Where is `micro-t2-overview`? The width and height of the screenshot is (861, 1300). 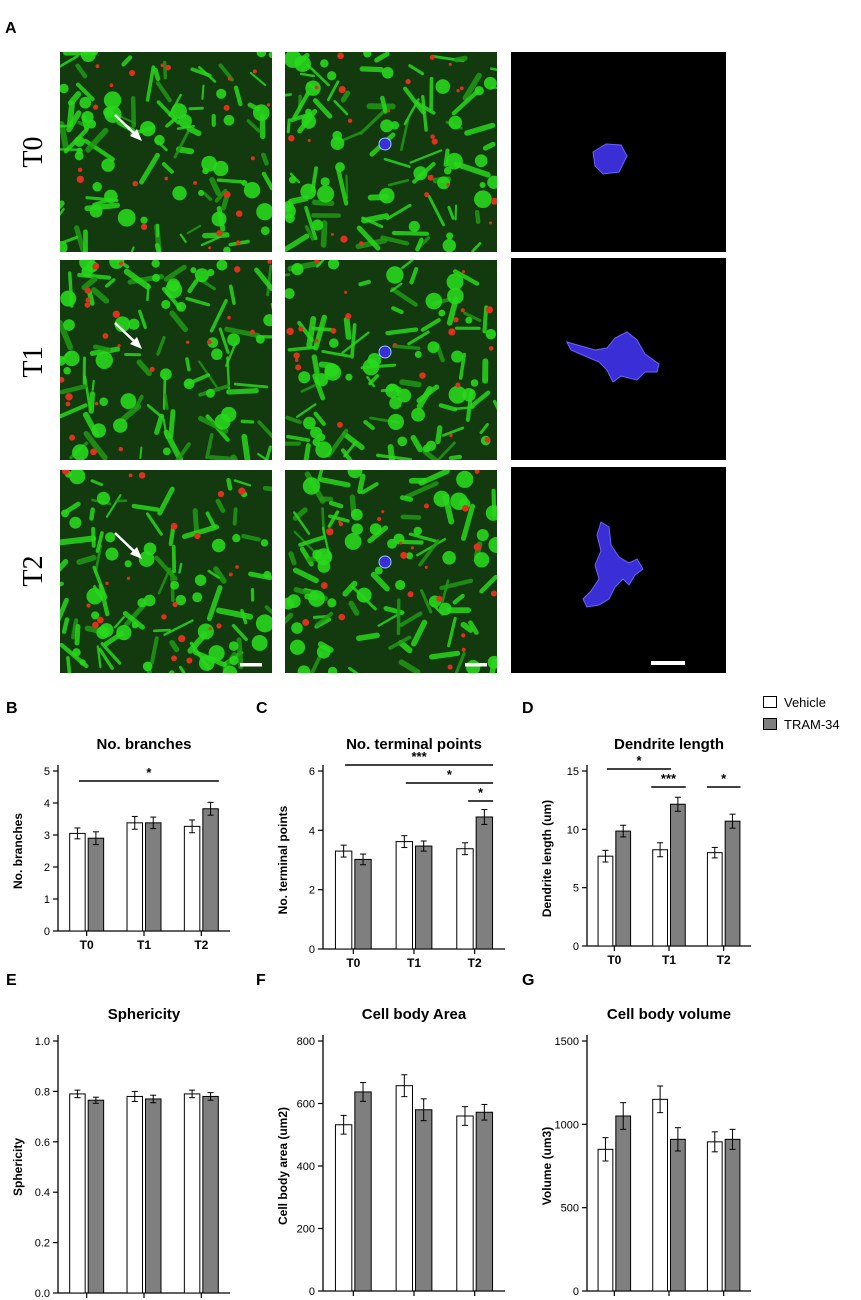
micro-t2-overview is located at coordinates (166, 571).